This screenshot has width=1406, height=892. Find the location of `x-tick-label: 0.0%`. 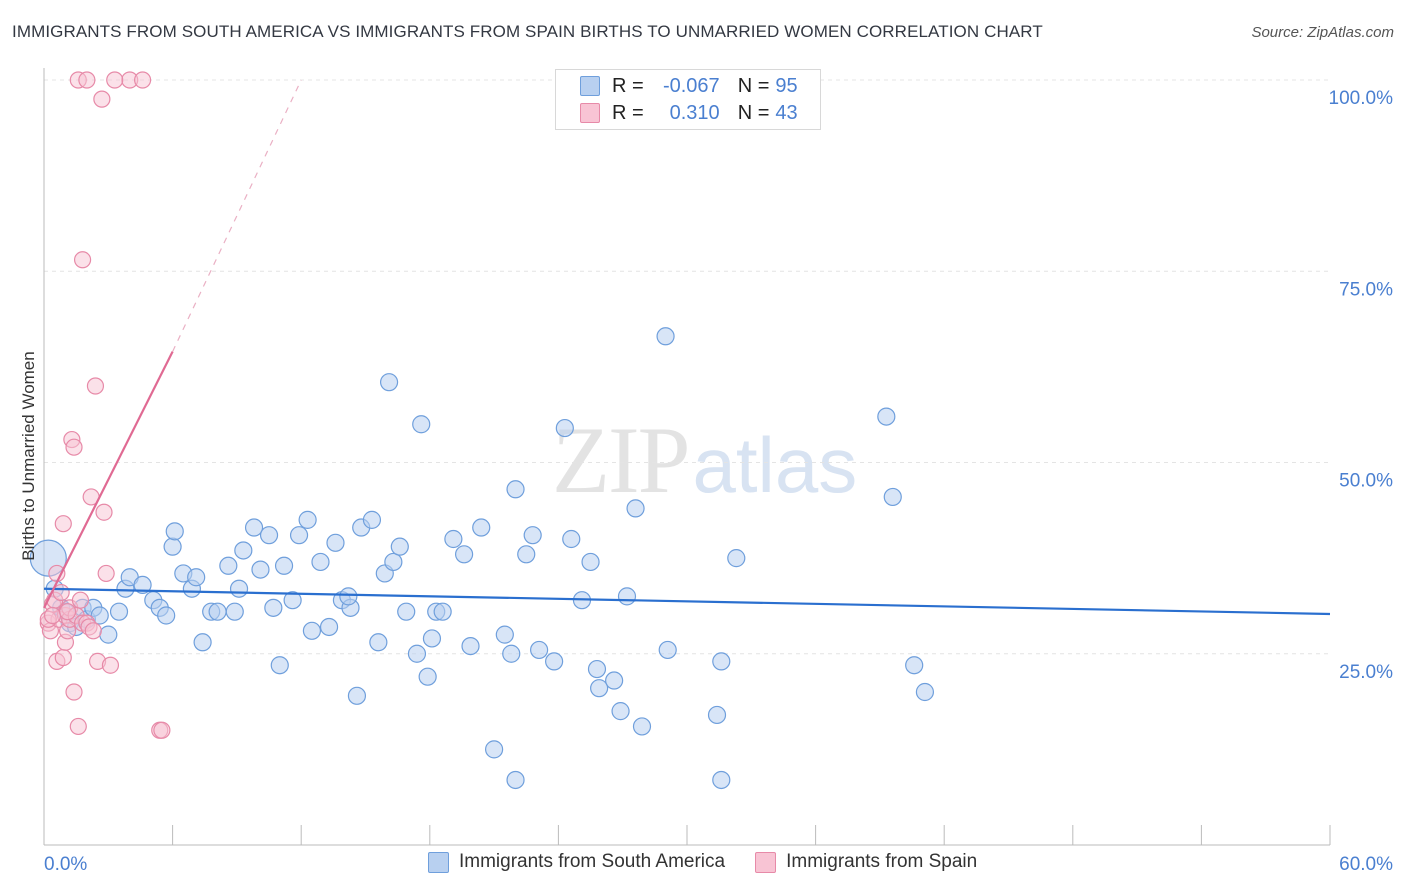

x-tick-label: 0.0% is located at coordinates (65, 864).